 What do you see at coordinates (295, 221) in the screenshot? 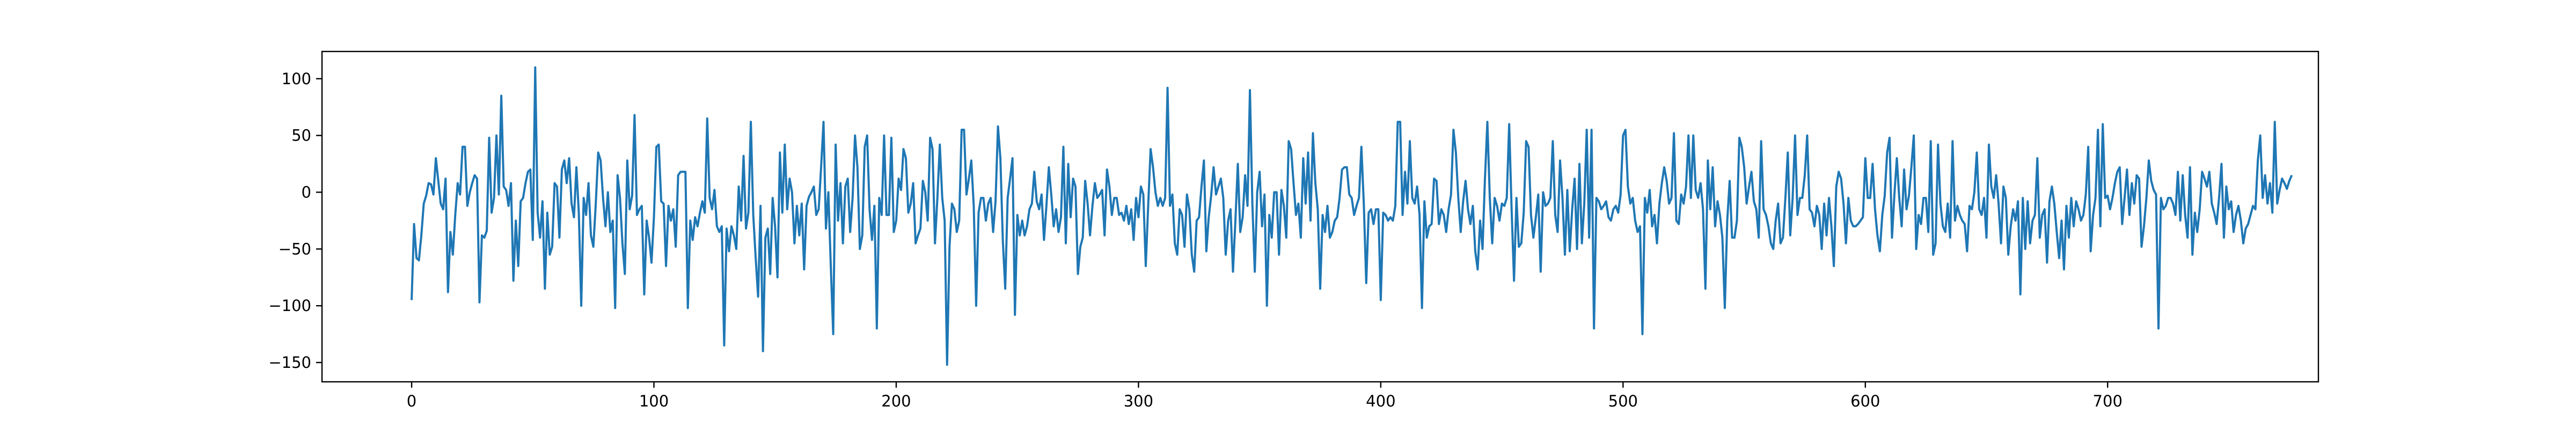
I see `y-axis-ticks: −150 −100 −50 0 50 100` at bounding box center [295, 221].